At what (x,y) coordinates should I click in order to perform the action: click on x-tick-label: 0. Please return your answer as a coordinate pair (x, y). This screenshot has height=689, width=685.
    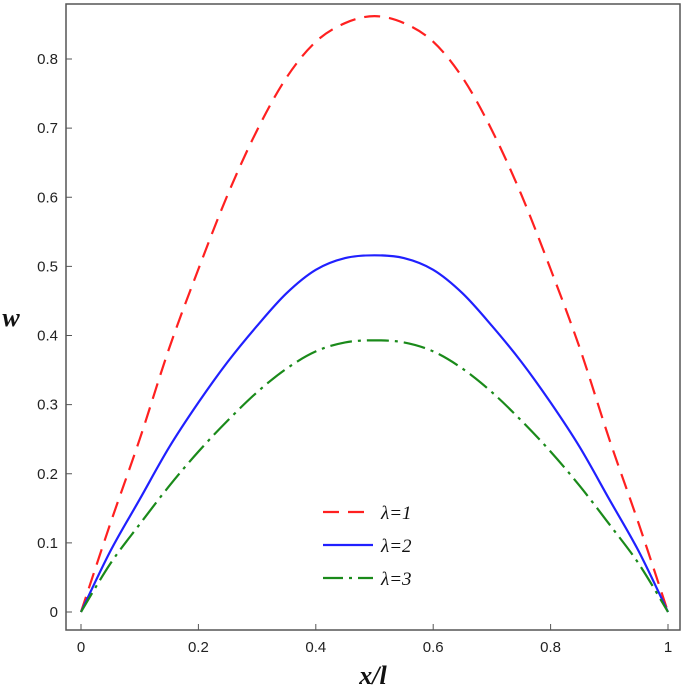
    Looking at the image, I should click on (81, 647).